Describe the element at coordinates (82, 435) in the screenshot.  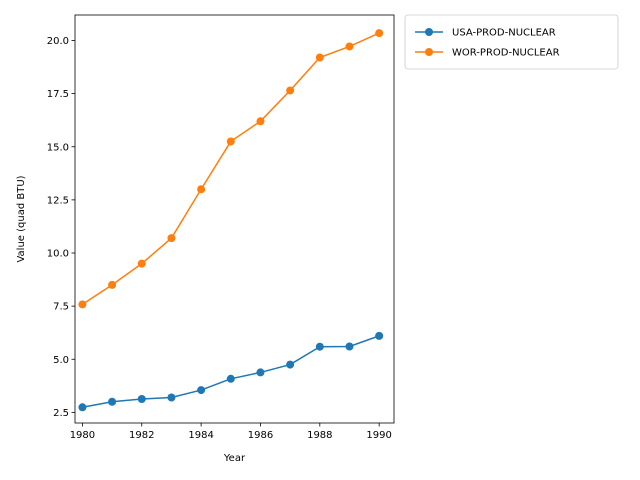
I see `x-tick-label: 1980` at that location.